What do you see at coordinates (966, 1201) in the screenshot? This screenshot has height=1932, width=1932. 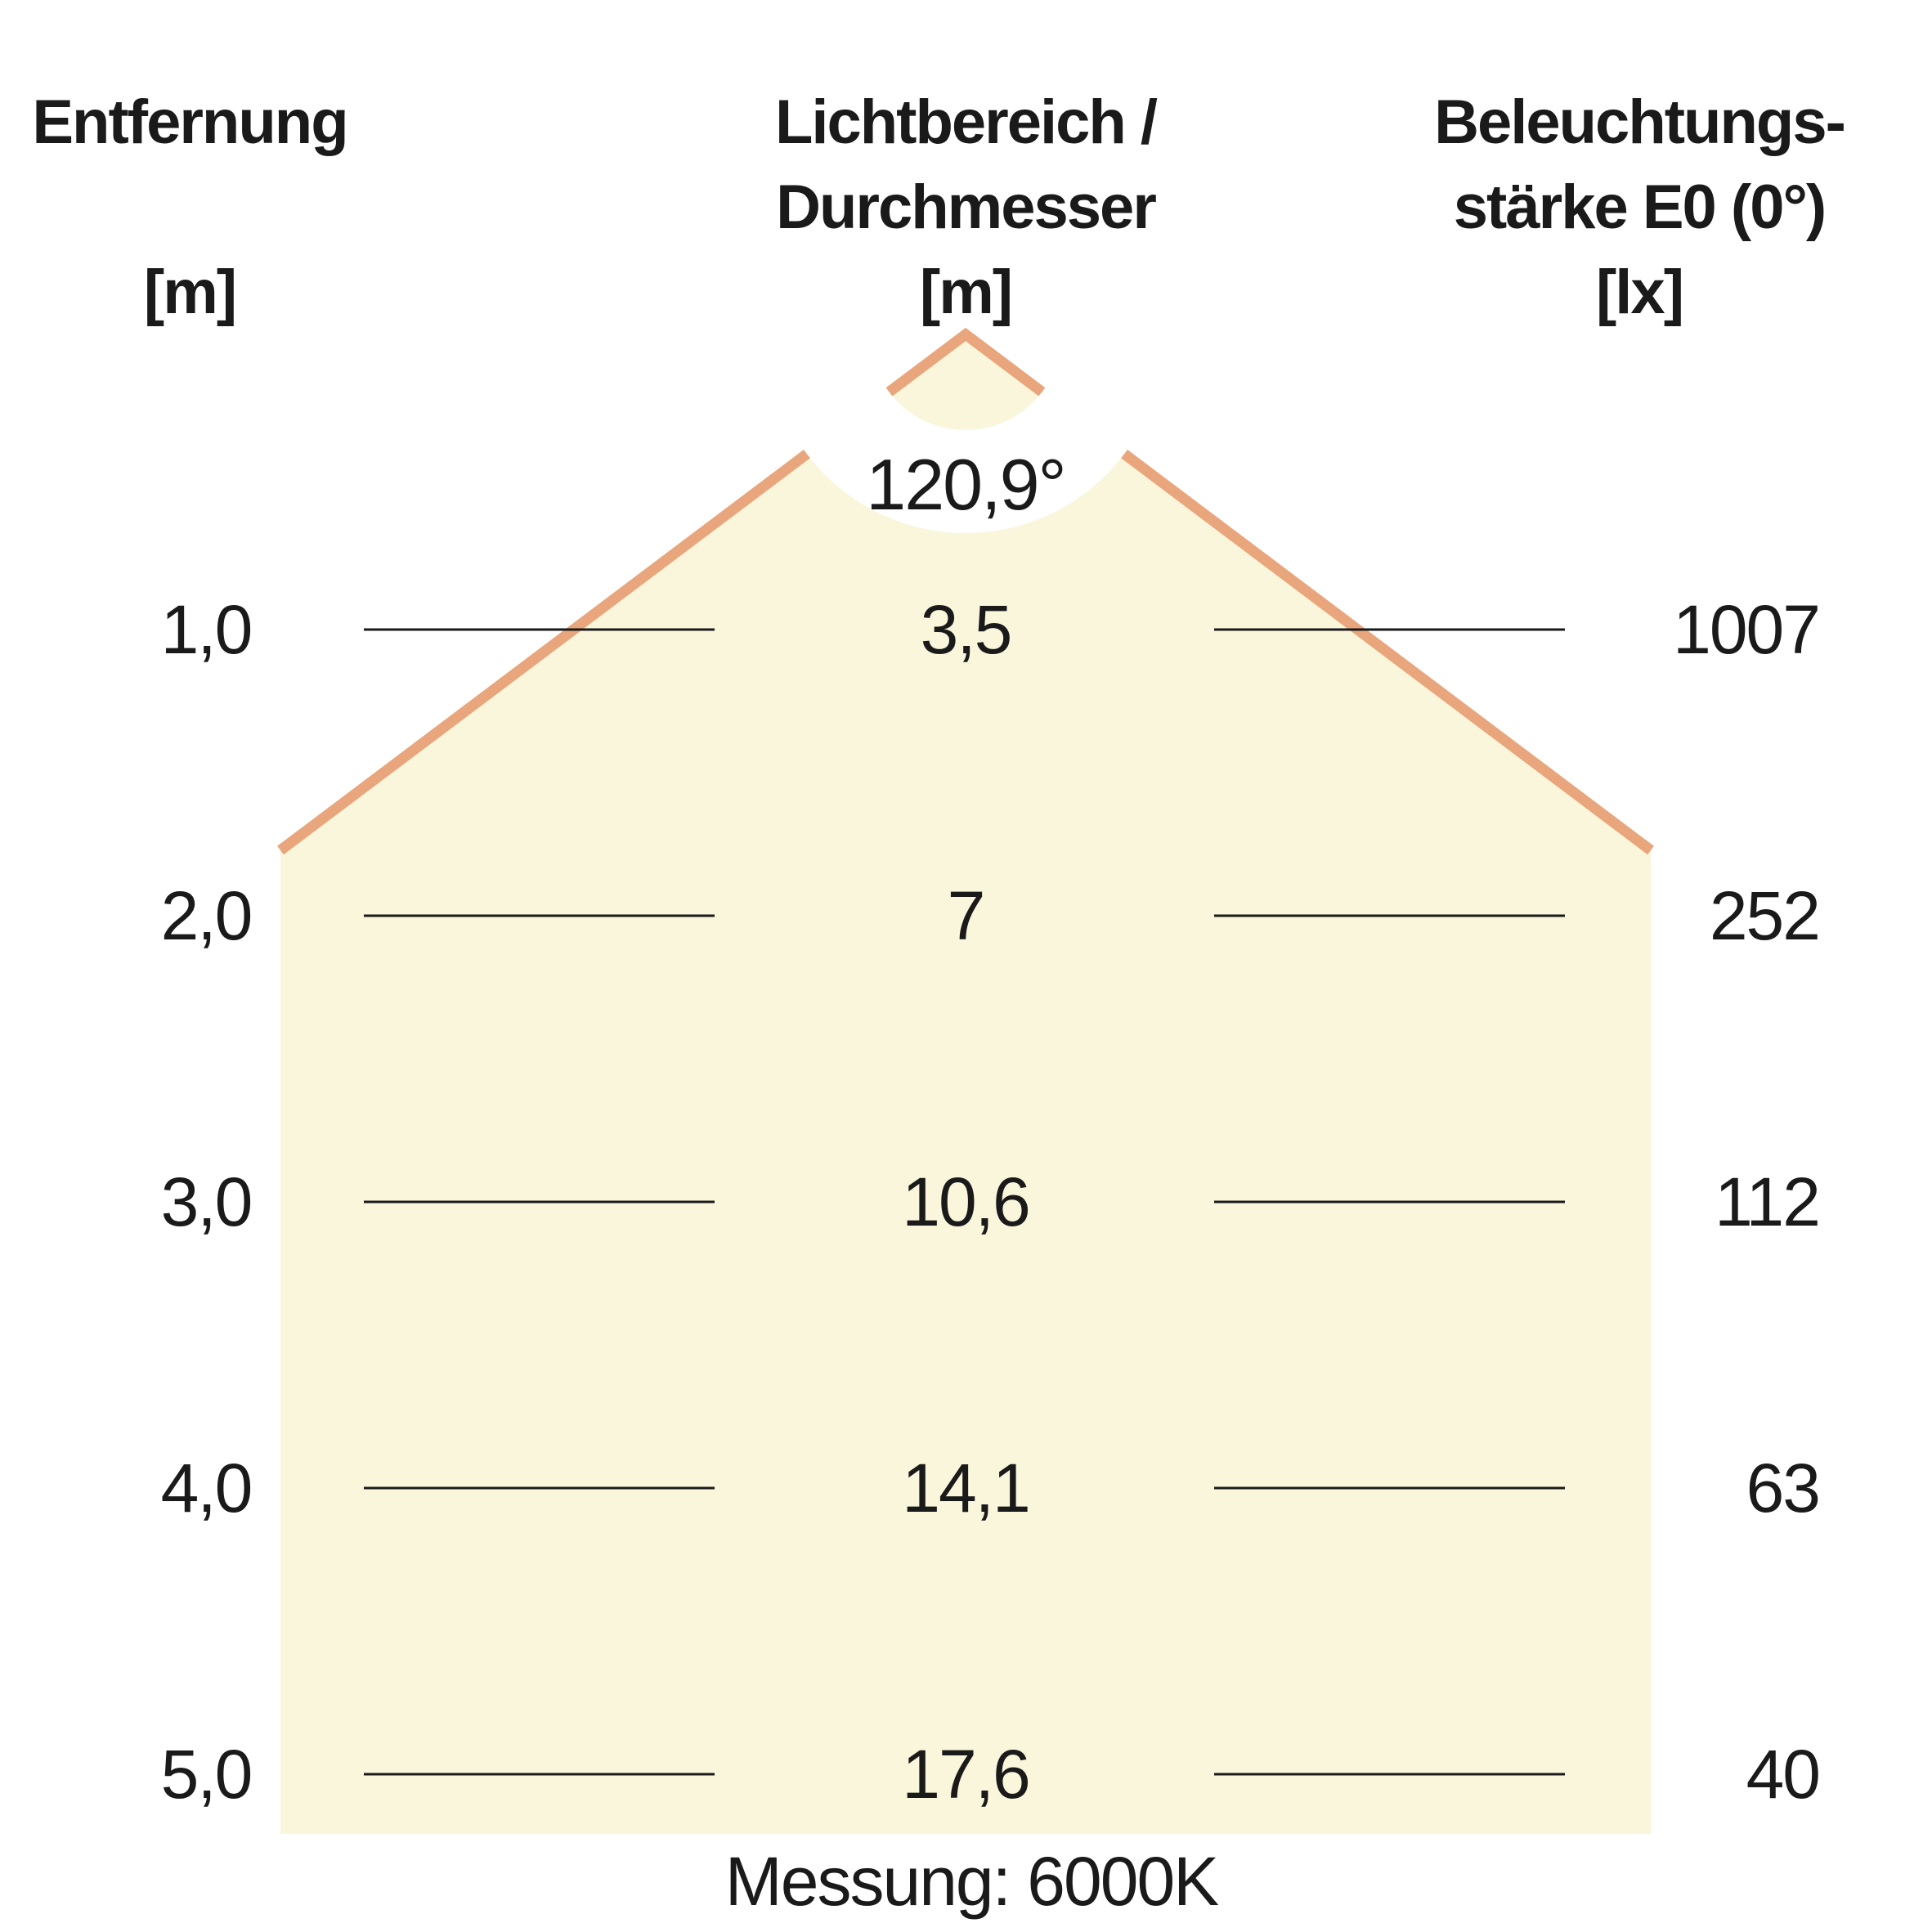 I see `diameter-value: 10,6` at bounding box center [966, 1201].